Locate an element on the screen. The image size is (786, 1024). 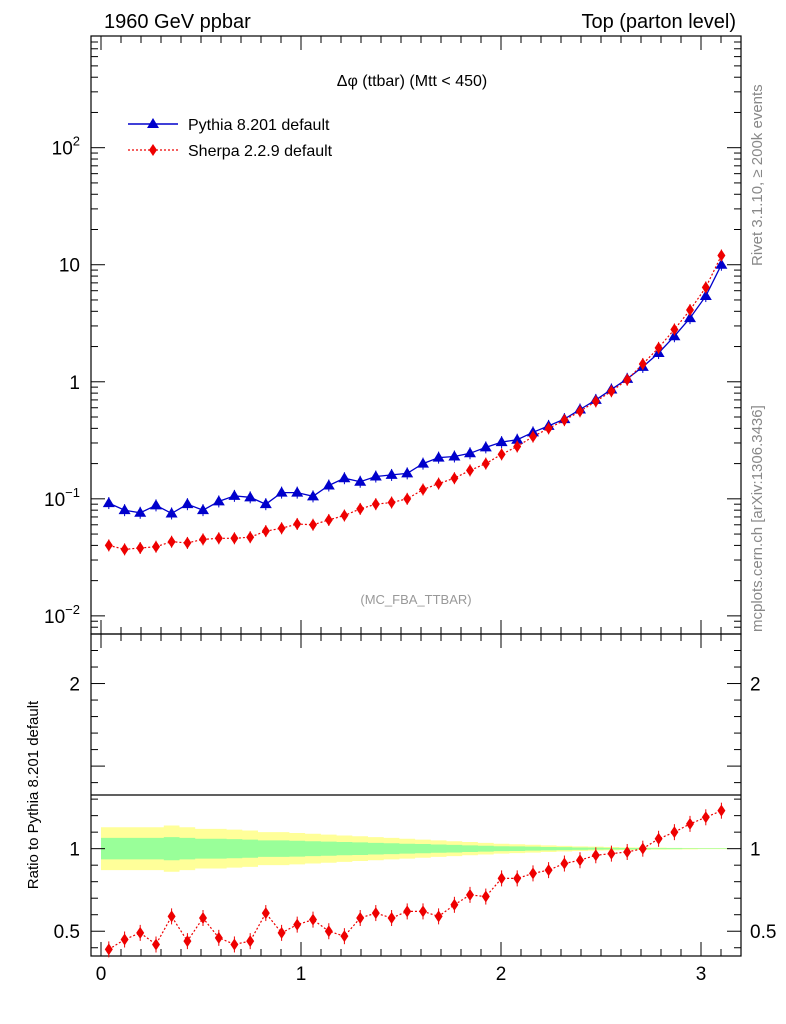
legend-entry-pythia: Pythia 8.201 default is located at coordinates (229, 125).